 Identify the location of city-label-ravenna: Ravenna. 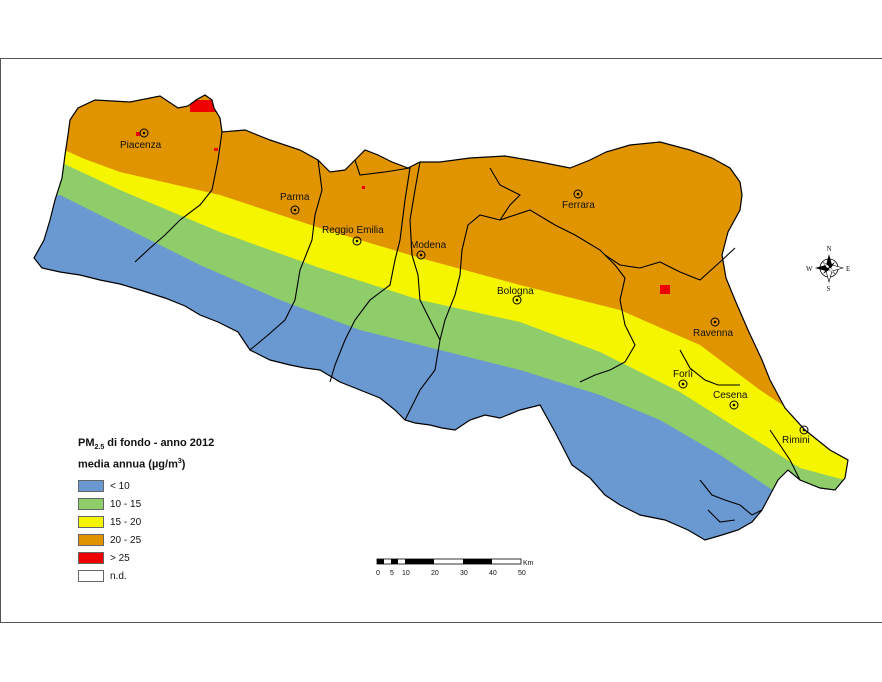
(713, 333).